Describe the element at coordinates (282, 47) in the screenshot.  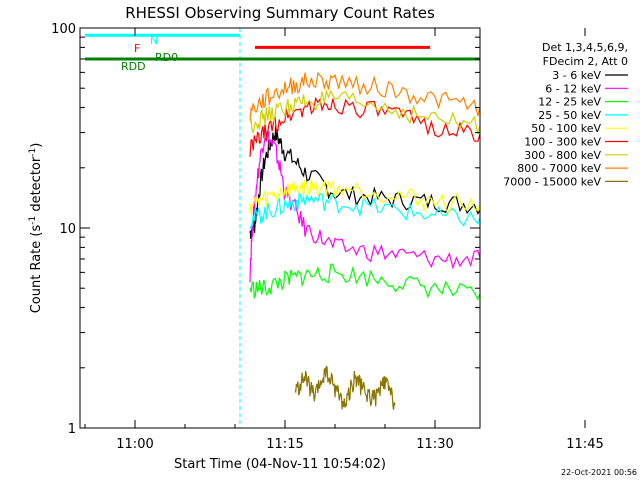
I see `state-bars-layer` at that location.